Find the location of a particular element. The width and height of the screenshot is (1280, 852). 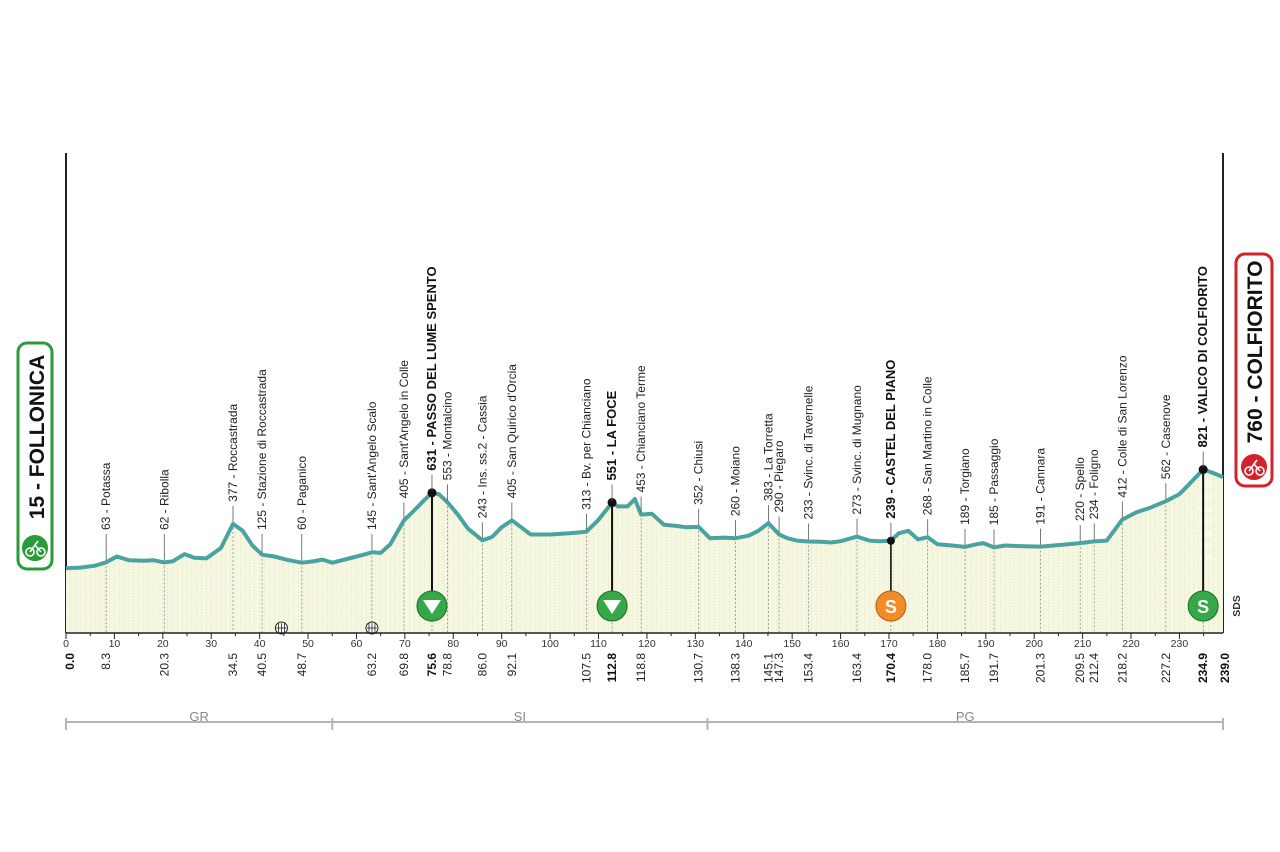

finish-cyclist-icon is located at coordinates (1254, 467).